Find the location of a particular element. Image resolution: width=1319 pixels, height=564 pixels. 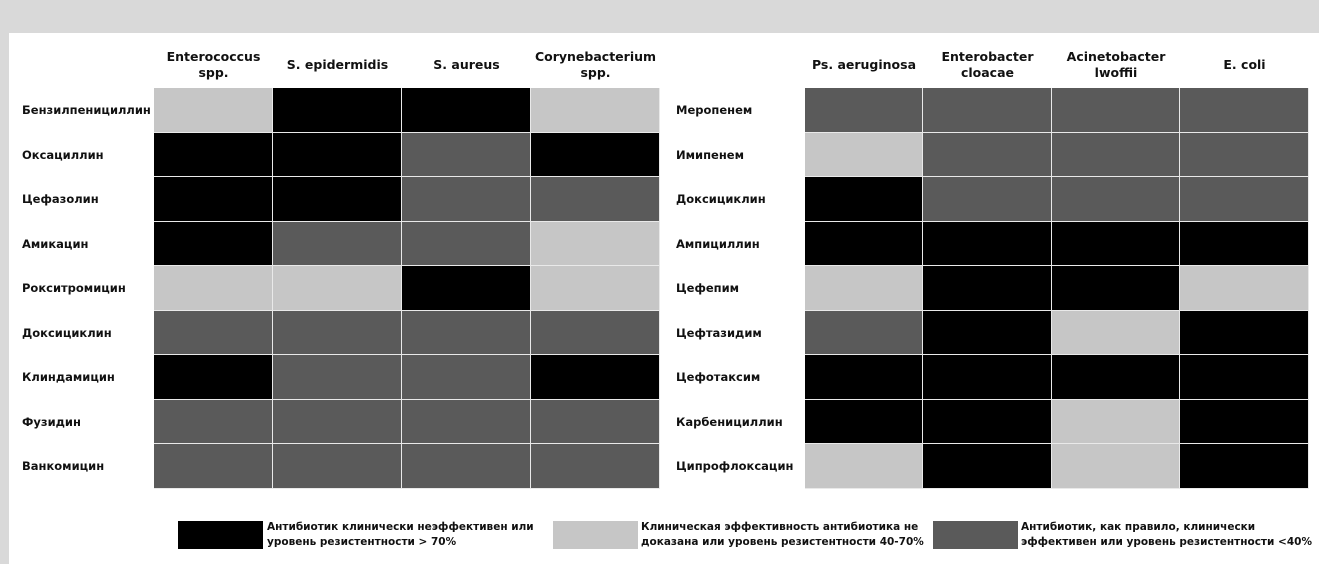

row-label: Бензилпенициллин is located at coordinates (86, 110).